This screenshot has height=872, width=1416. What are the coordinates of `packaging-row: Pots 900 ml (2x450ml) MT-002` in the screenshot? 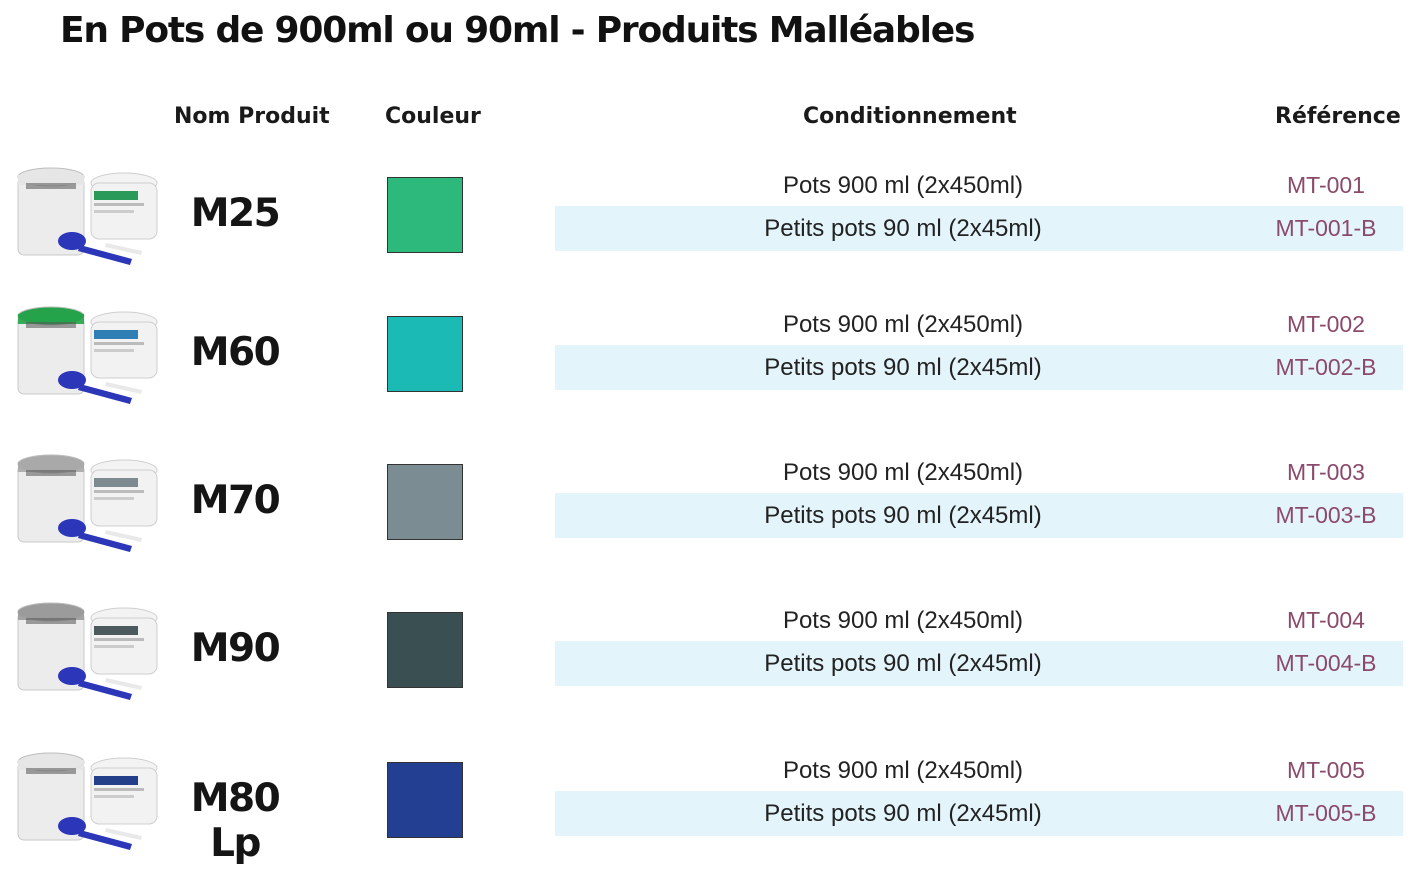 It's located at (979, 324).